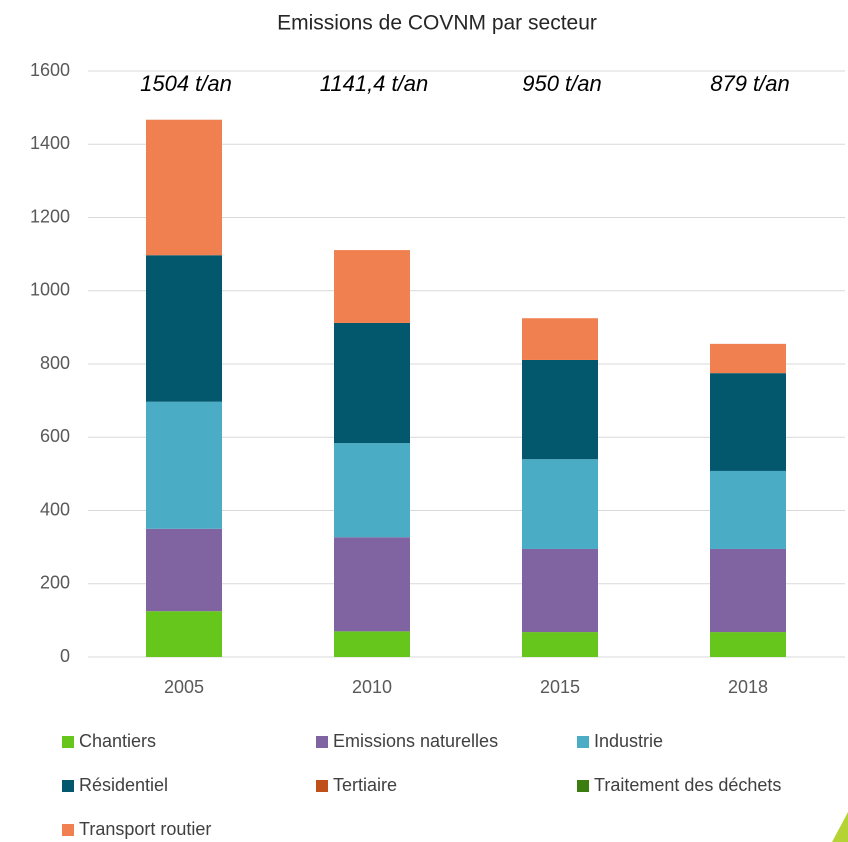 Image resolution: width=848 pixels, height=842 pixels. Describe the element at coordinates (123, 785) in the screenshot. I see `legend-label: Résidentiel` at that location.